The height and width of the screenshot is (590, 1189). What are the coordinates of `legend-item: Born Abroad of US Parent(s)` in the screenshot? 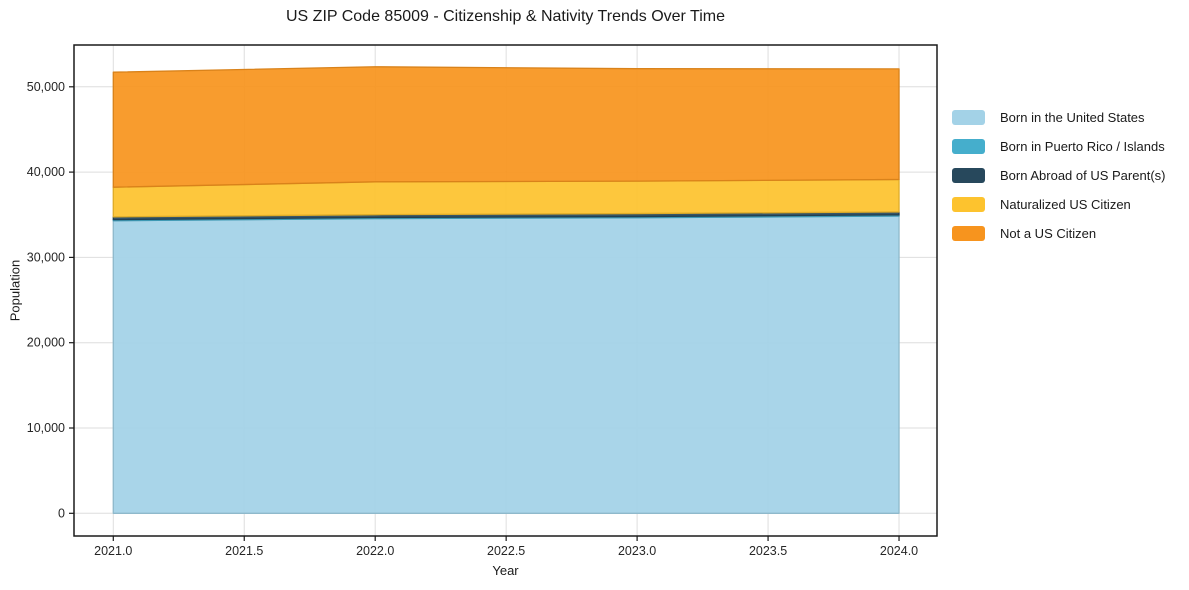 It's located at (1058, 175).